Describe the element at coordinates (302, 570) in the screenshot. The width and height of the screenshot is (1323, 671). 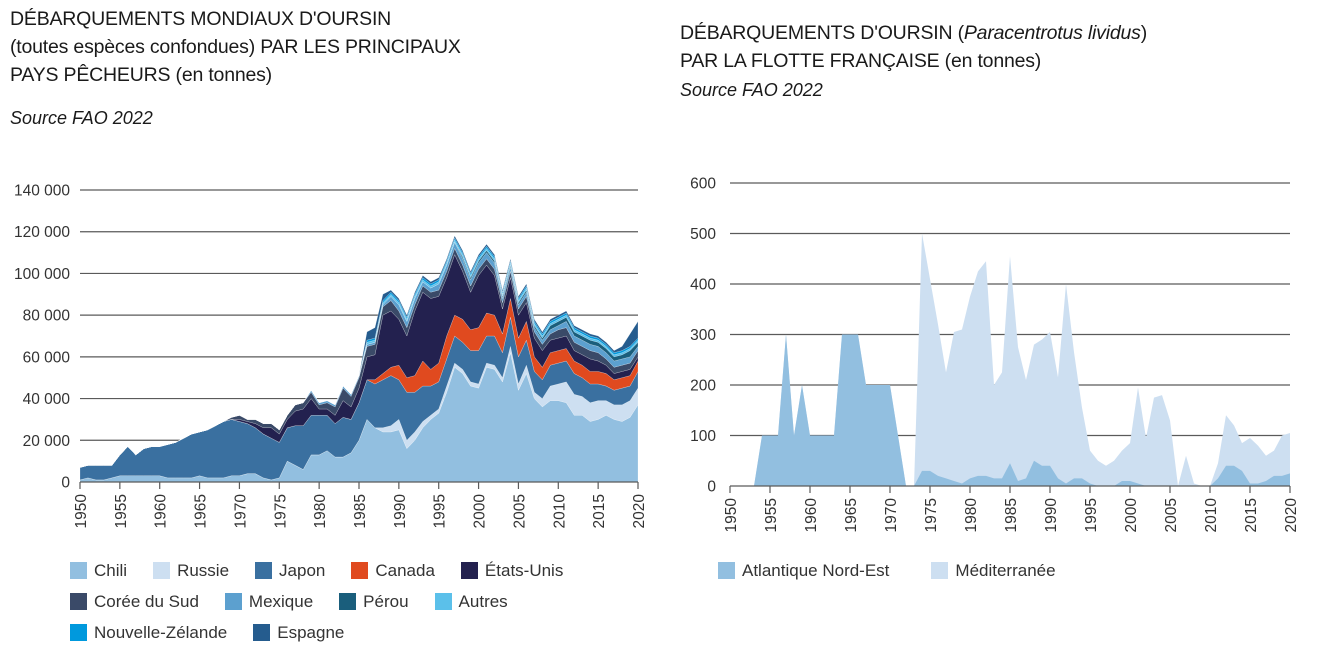
I see `legend-label: Japon` at that location.